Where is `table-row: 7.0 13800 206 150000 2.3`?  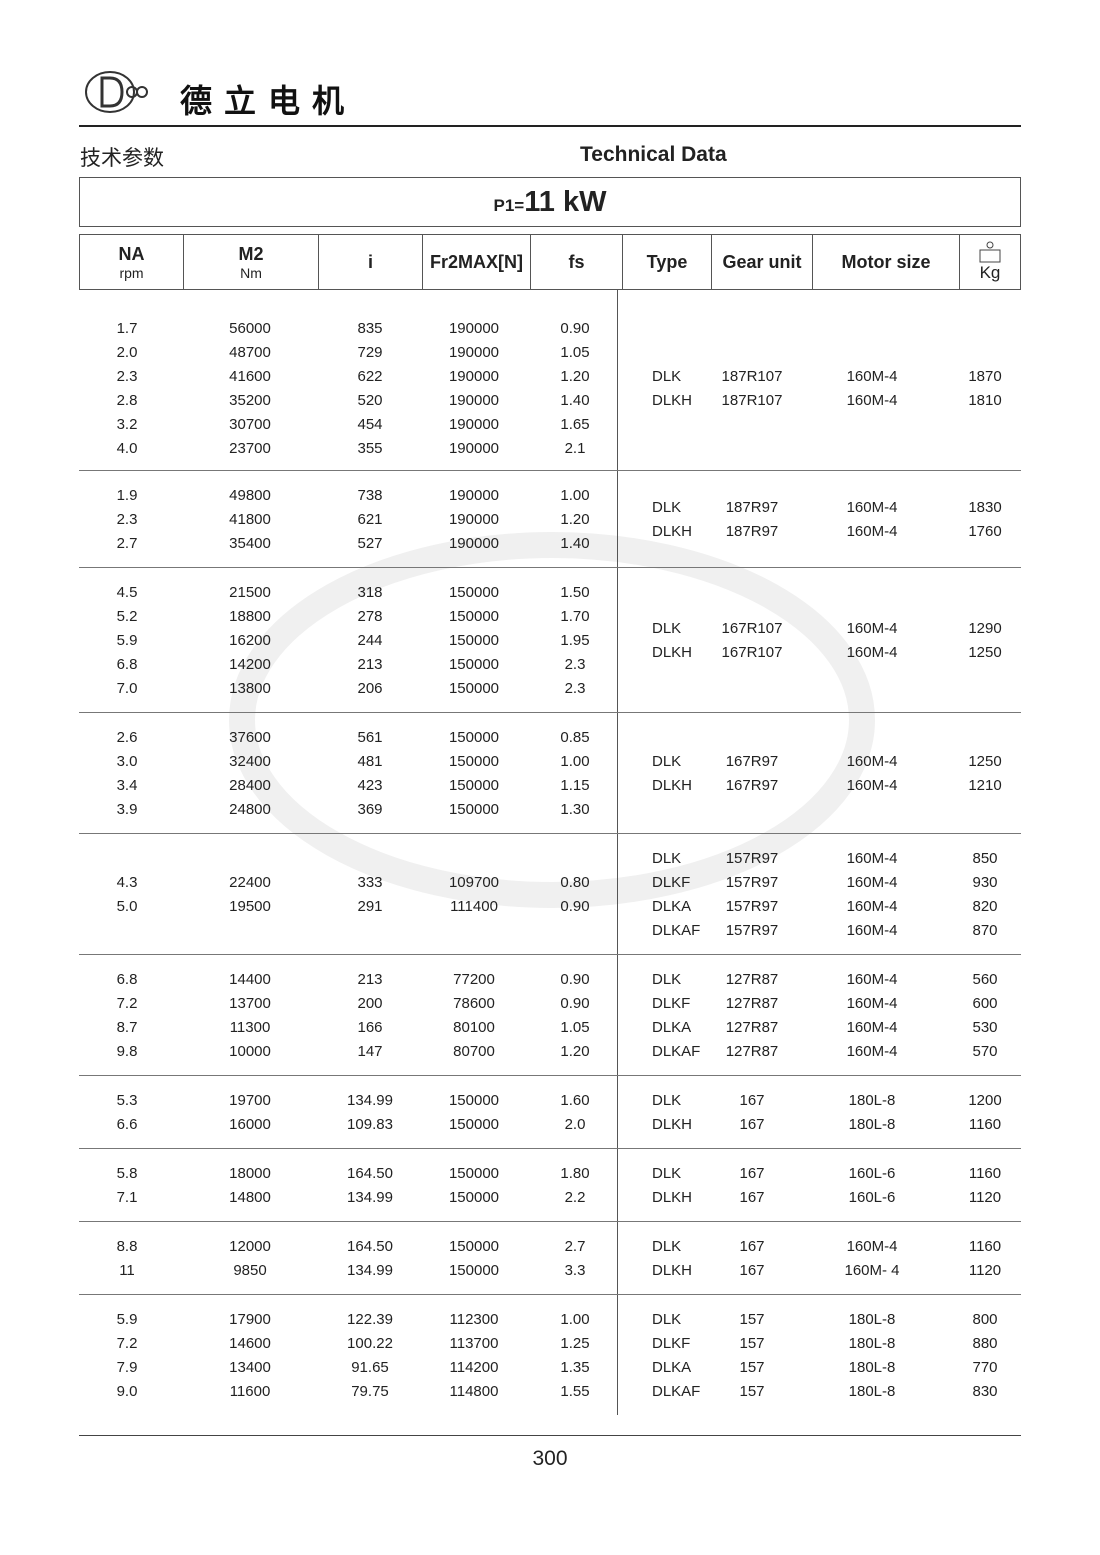
table-row: 7.0 13800 206 150000 2.3 is located at coordinates (348, 688).